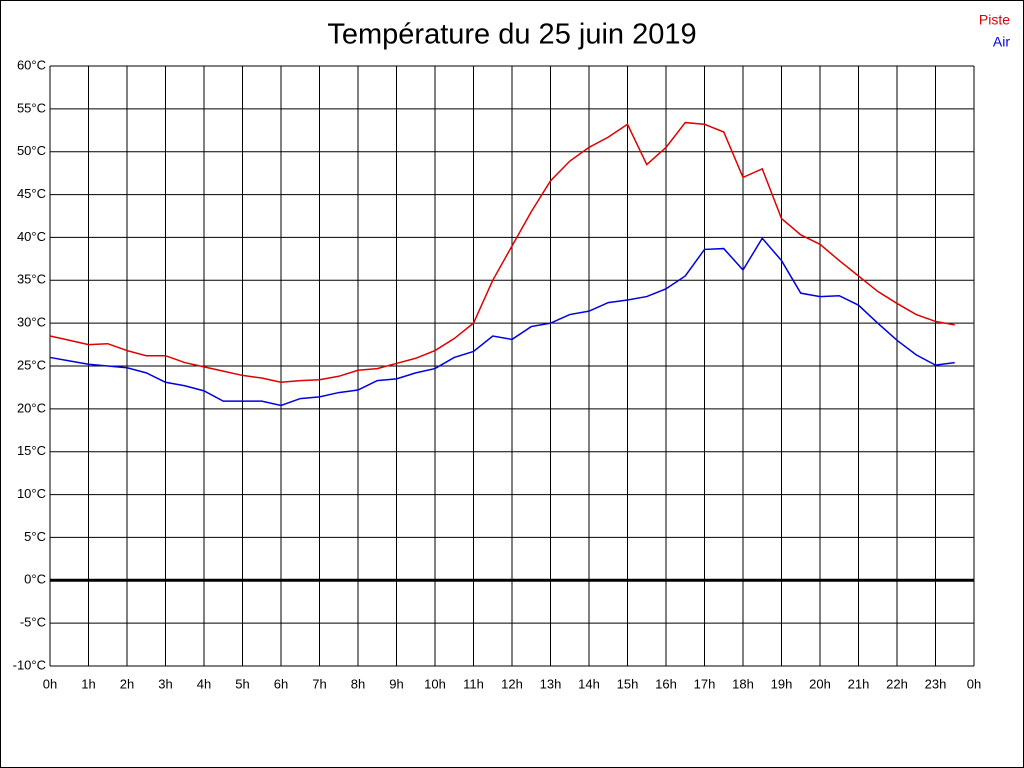  Describe the element at coordinates (666, 683) in the screenshot. I see `x-tick-label: 16h` at that location.